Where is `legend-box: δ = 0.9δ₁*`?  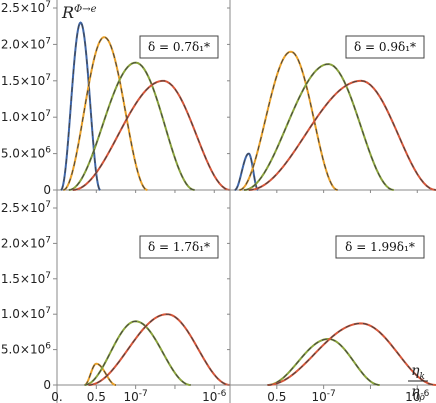
legend-box: δ = 0.9δ₁* is located at coordinates (385, 47).